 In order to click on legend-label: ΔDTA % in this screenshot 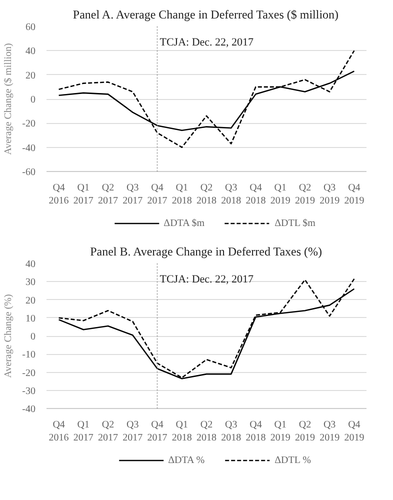, I will do `click(186, 460)`.